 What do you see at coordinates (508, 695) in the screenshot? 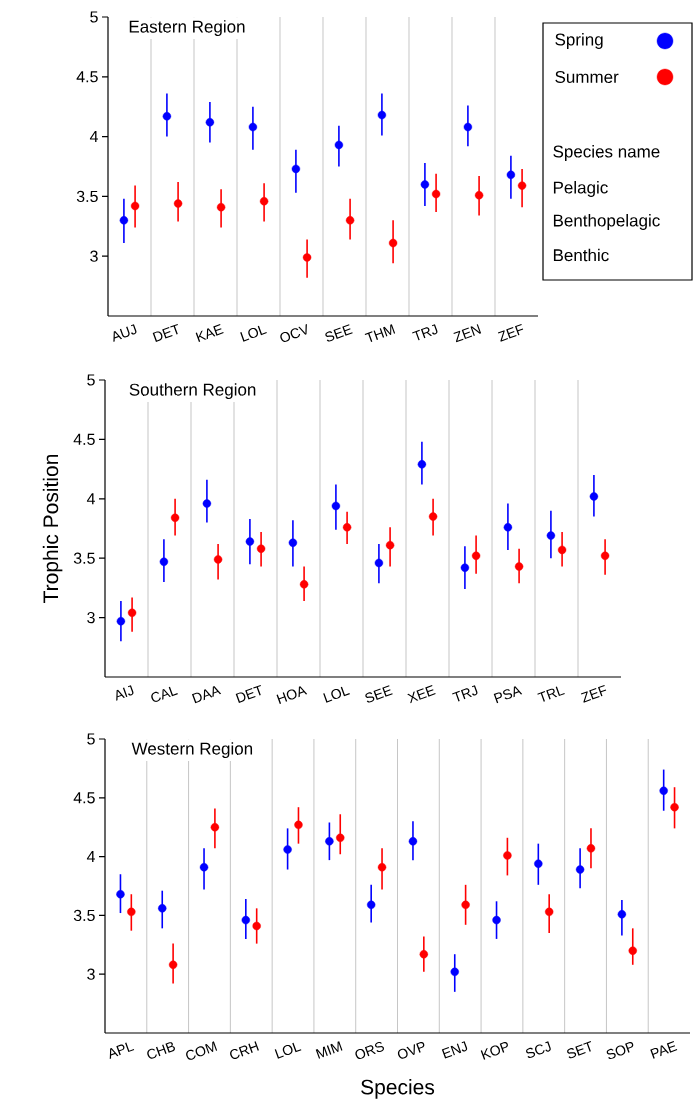
I see `x-tick-label: PSA` at bounding box center [508, 695].